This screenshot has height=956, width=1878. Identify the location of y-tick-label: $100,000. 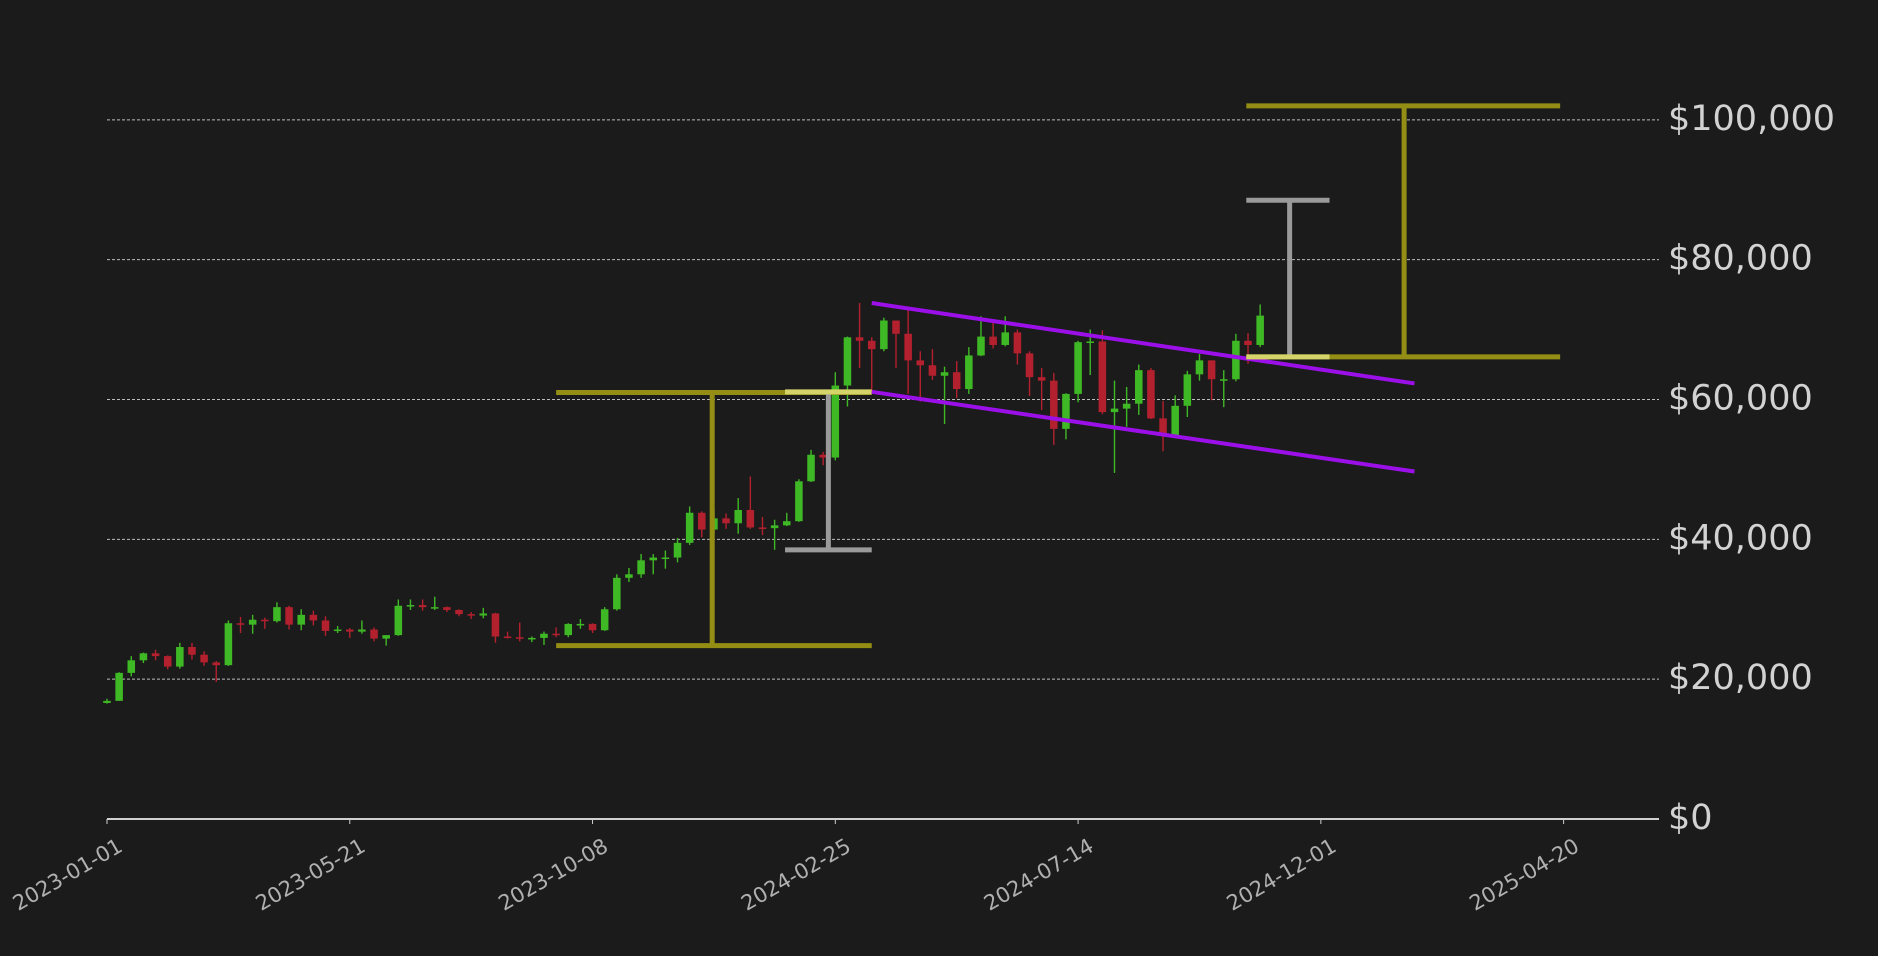
(1751, 119).